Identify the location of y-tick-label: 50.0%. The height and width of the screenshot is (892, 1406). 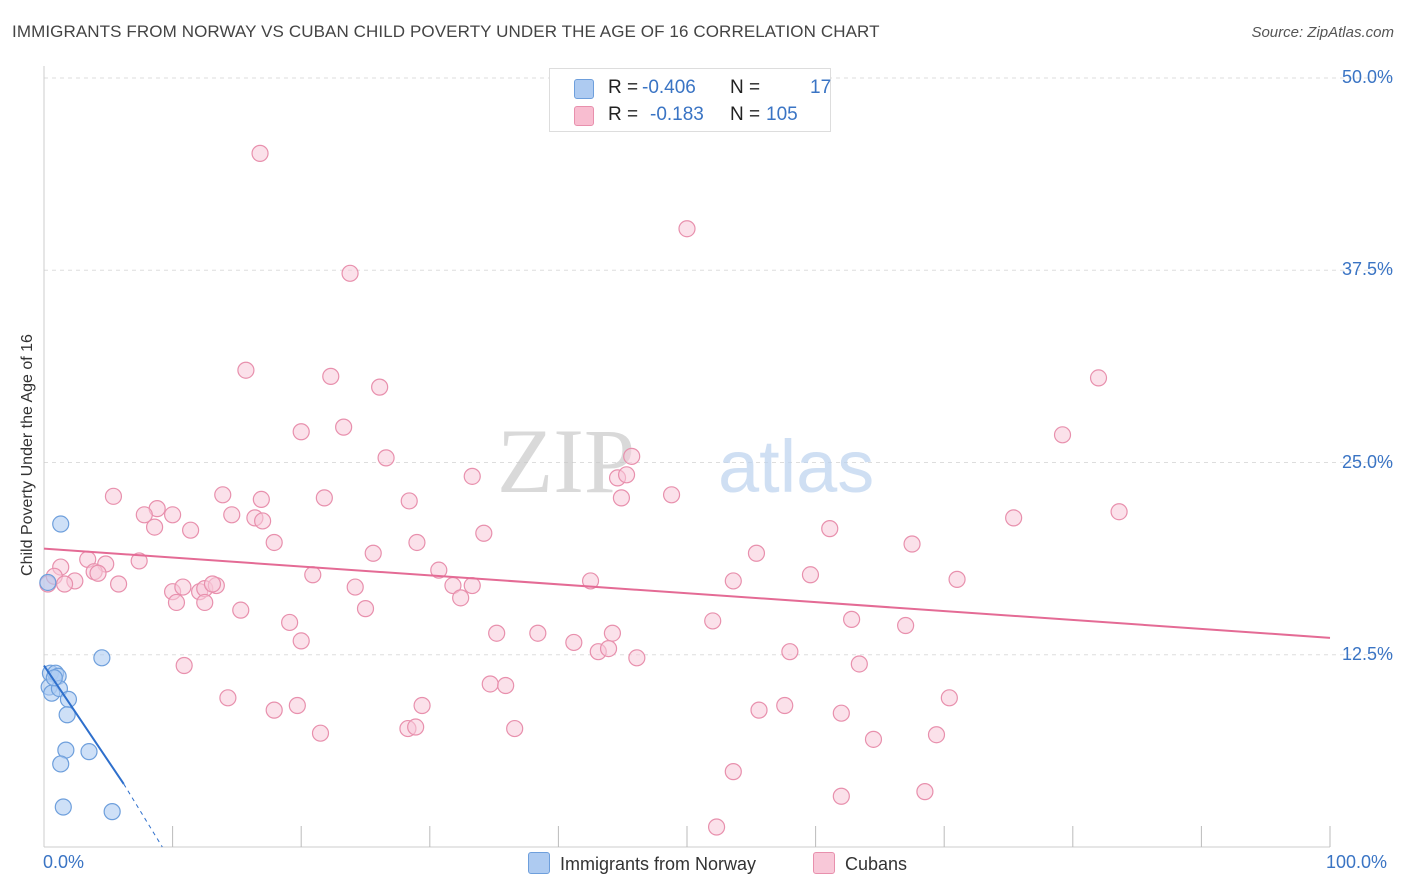
(1367, 77).